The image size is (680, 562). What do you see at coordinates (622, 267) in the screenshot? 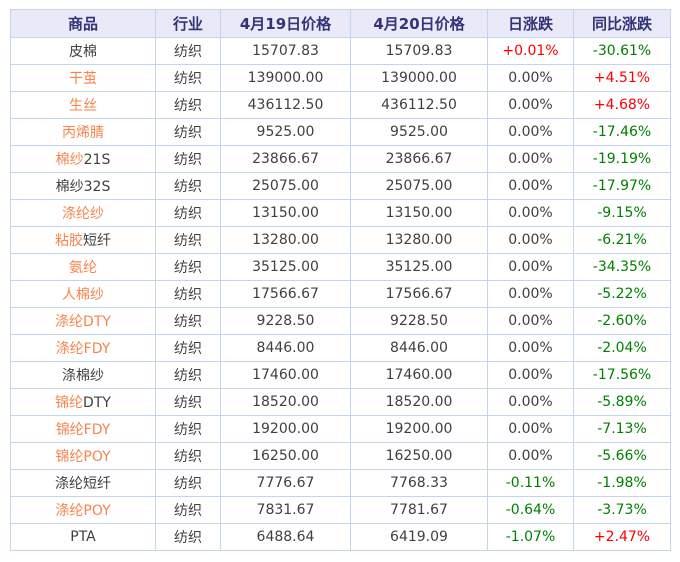
I see `yoy-change-cell: -34.35%` at bounding box center [622, 267].